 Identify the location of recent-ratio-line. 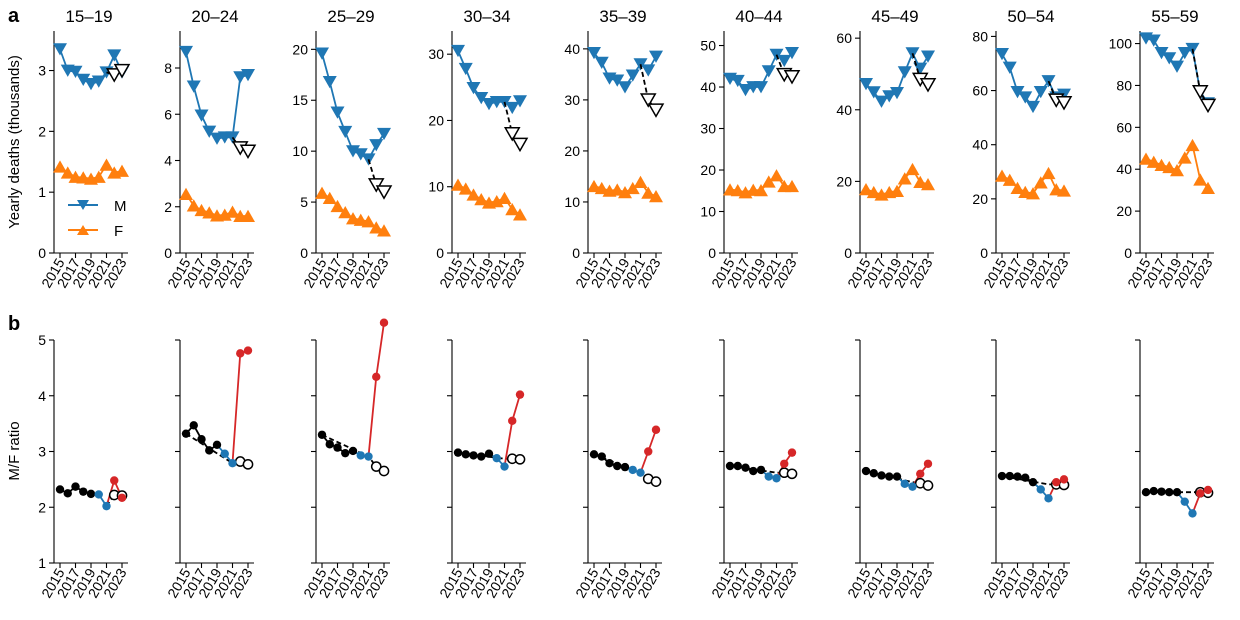
(240, 406).